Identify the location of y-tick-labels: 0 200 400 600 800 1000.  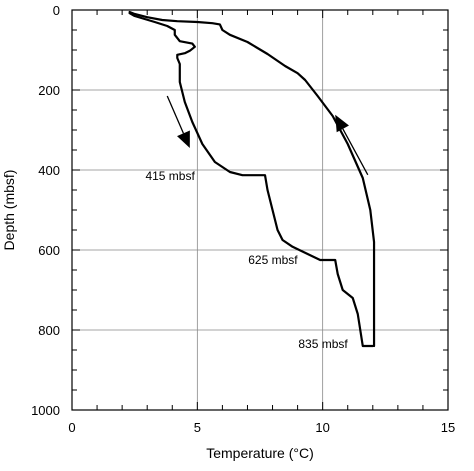
(45, 210).